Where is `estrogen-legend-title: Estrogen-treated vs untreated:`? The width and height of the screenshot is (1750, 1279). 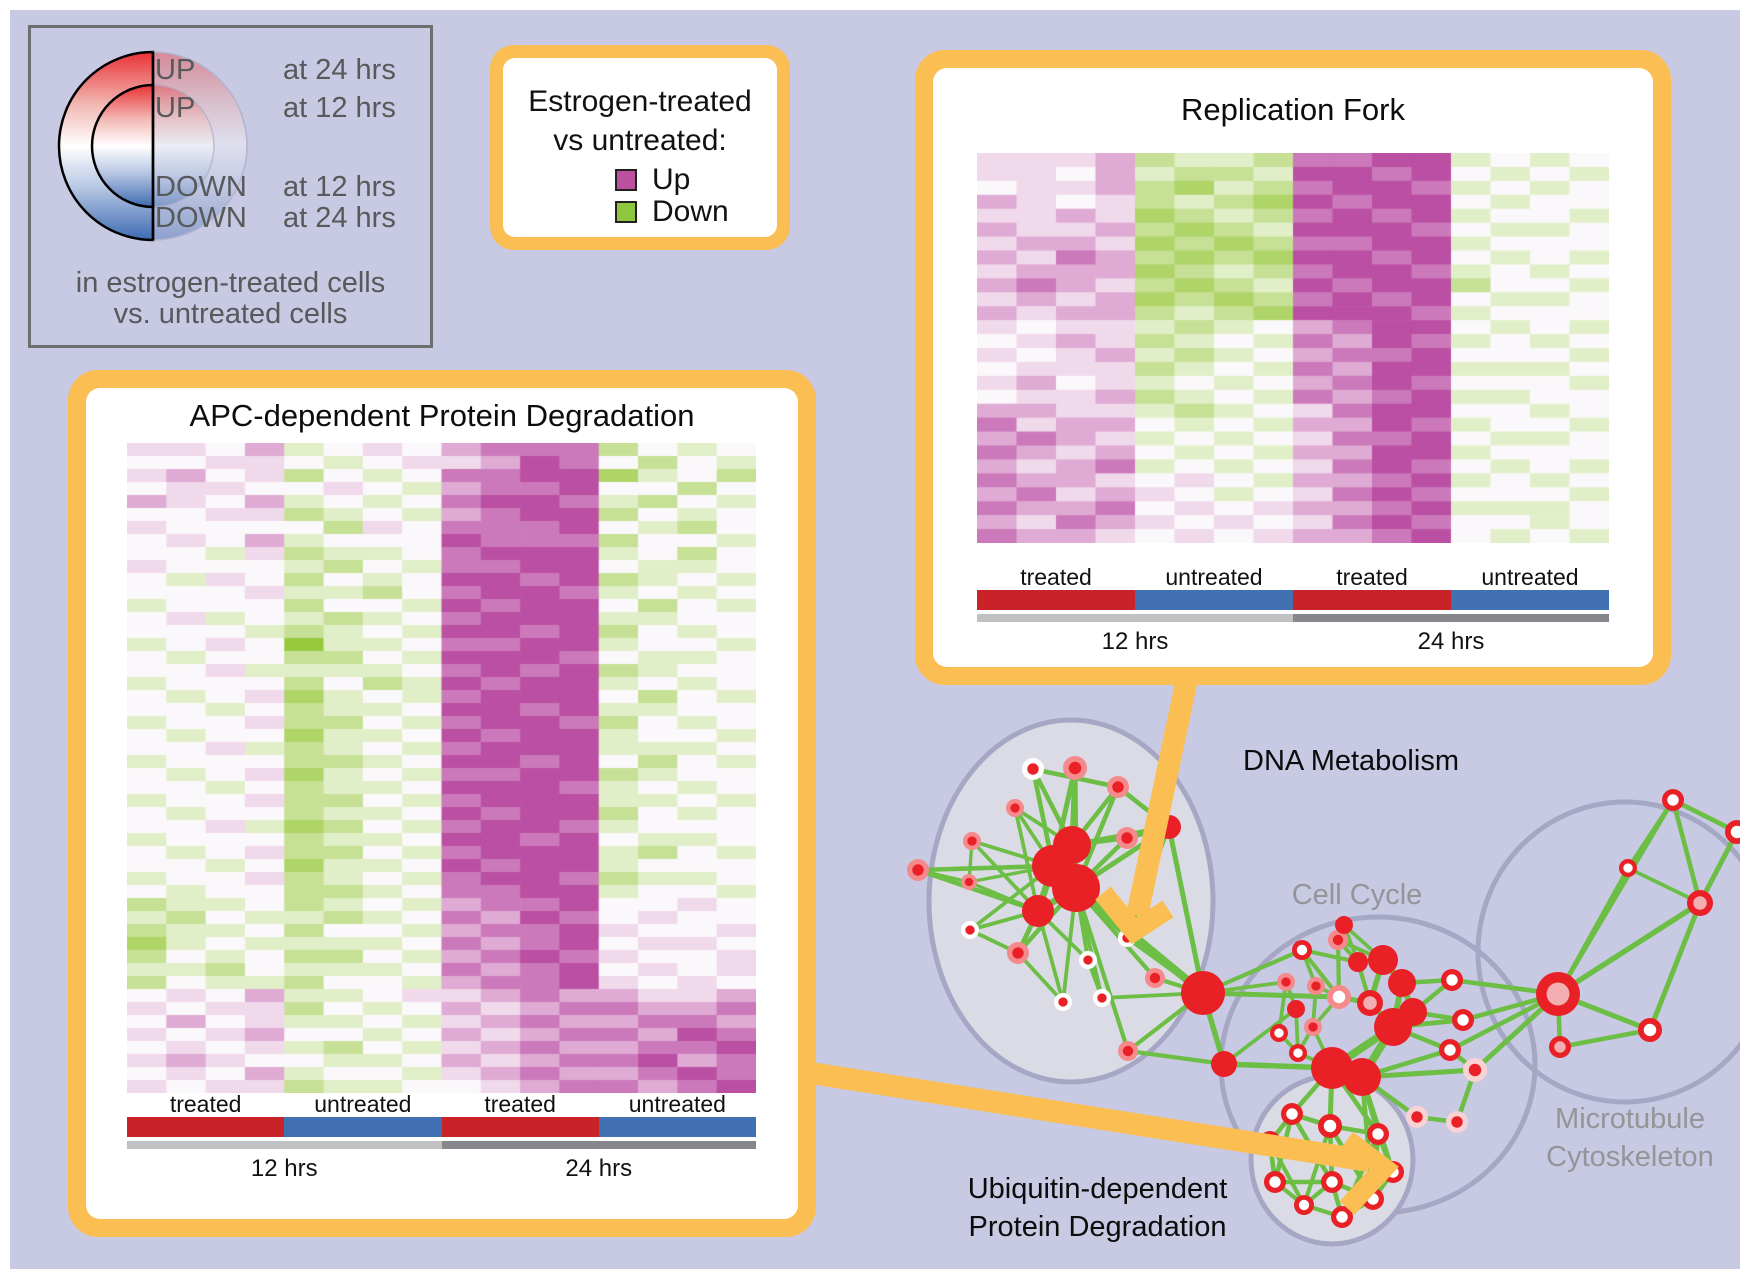 estrogen-legend-title: Estrogen-treated vs untreated: is located at coordinates (640, 121).